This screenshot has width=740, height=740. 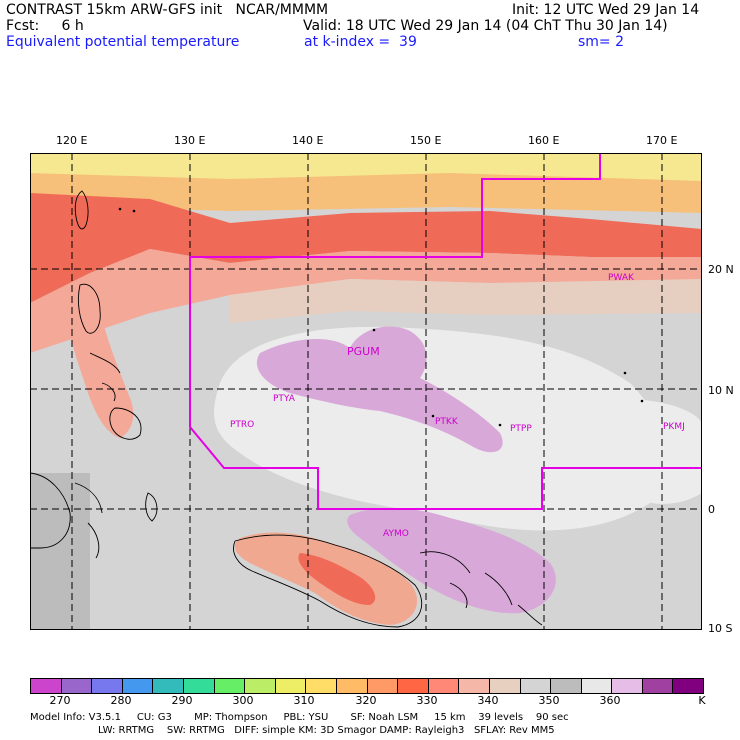 I want to click on coast-bismarck, so click(x=445, y=580).